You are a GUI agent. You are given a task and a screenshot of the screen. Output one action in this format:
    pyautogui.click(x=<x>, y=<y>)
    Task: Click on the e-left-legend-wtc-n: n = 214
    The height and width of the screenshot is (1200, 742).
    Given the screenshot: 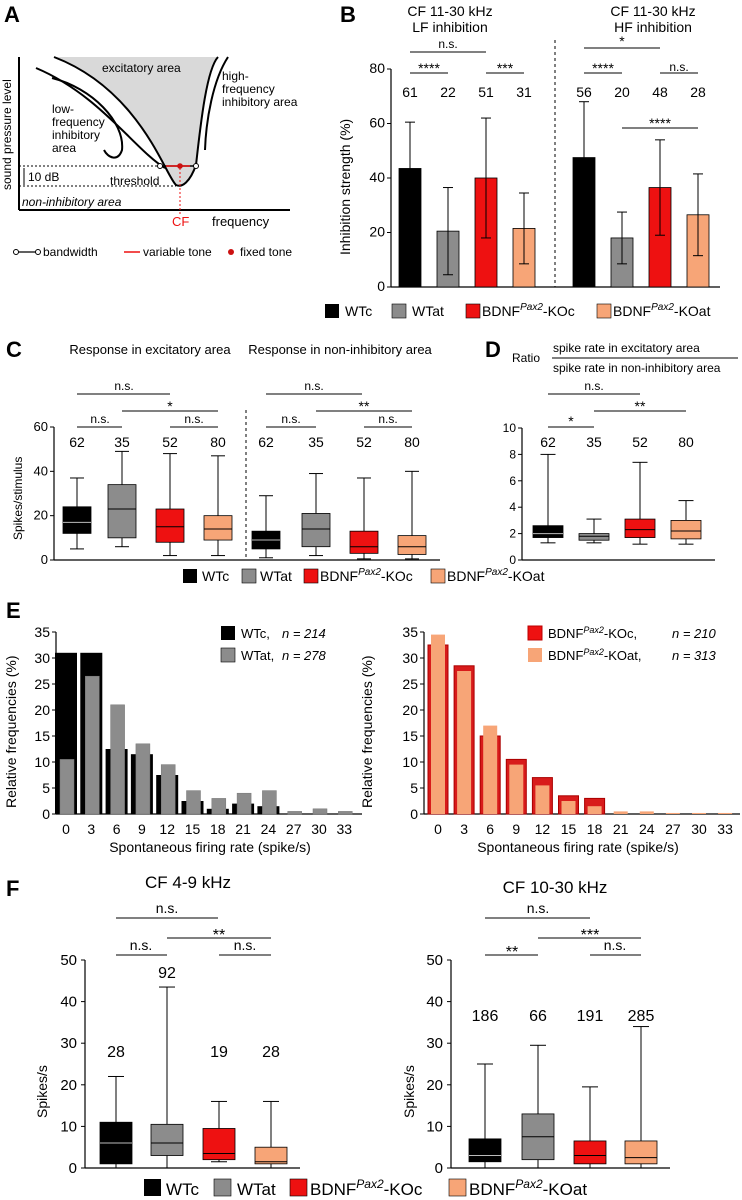 What is the action you would take?
    pyautogui.click(x=304, y=633)
    